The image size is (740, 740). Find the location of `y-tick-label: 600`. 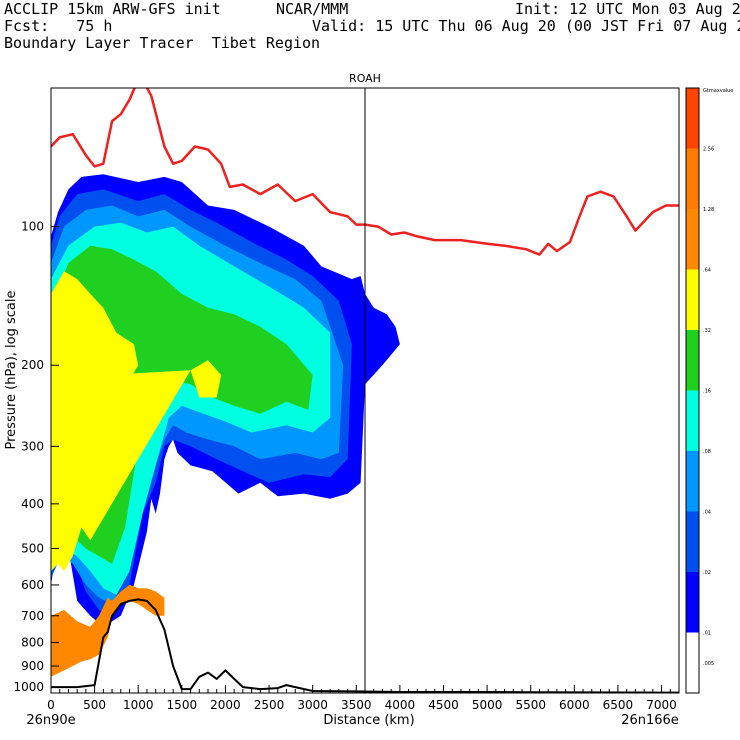

y-tick-label: 600 is located at coordinates (32, 585).